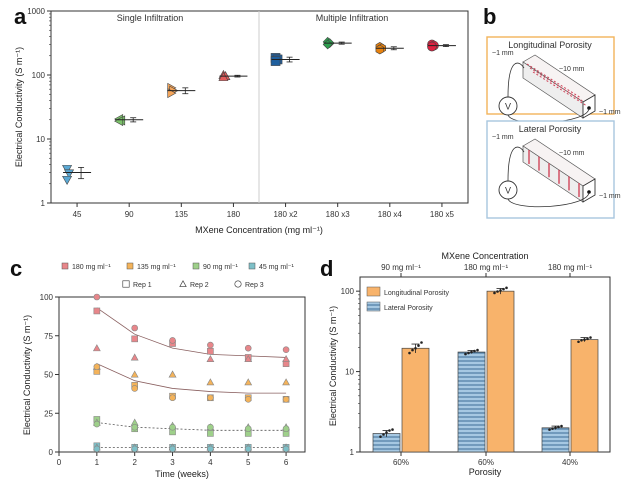 The width and height of the screenshot is (622, 484). I want to click on fit-curve-c, so click(191, 378).